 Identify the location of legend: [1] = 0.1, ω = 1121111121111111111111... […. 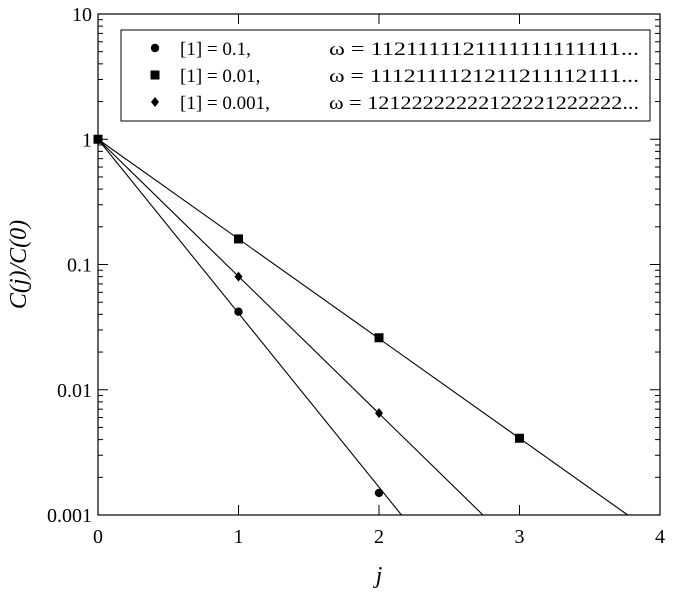
(385, 75).